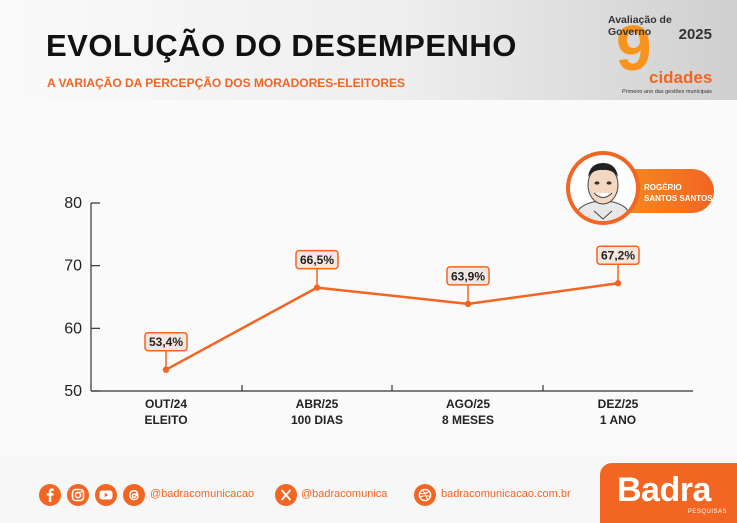 The width and height of the screenshot is (737, 523). I want to click on candidate-caricature-icon, so click(603, 192).